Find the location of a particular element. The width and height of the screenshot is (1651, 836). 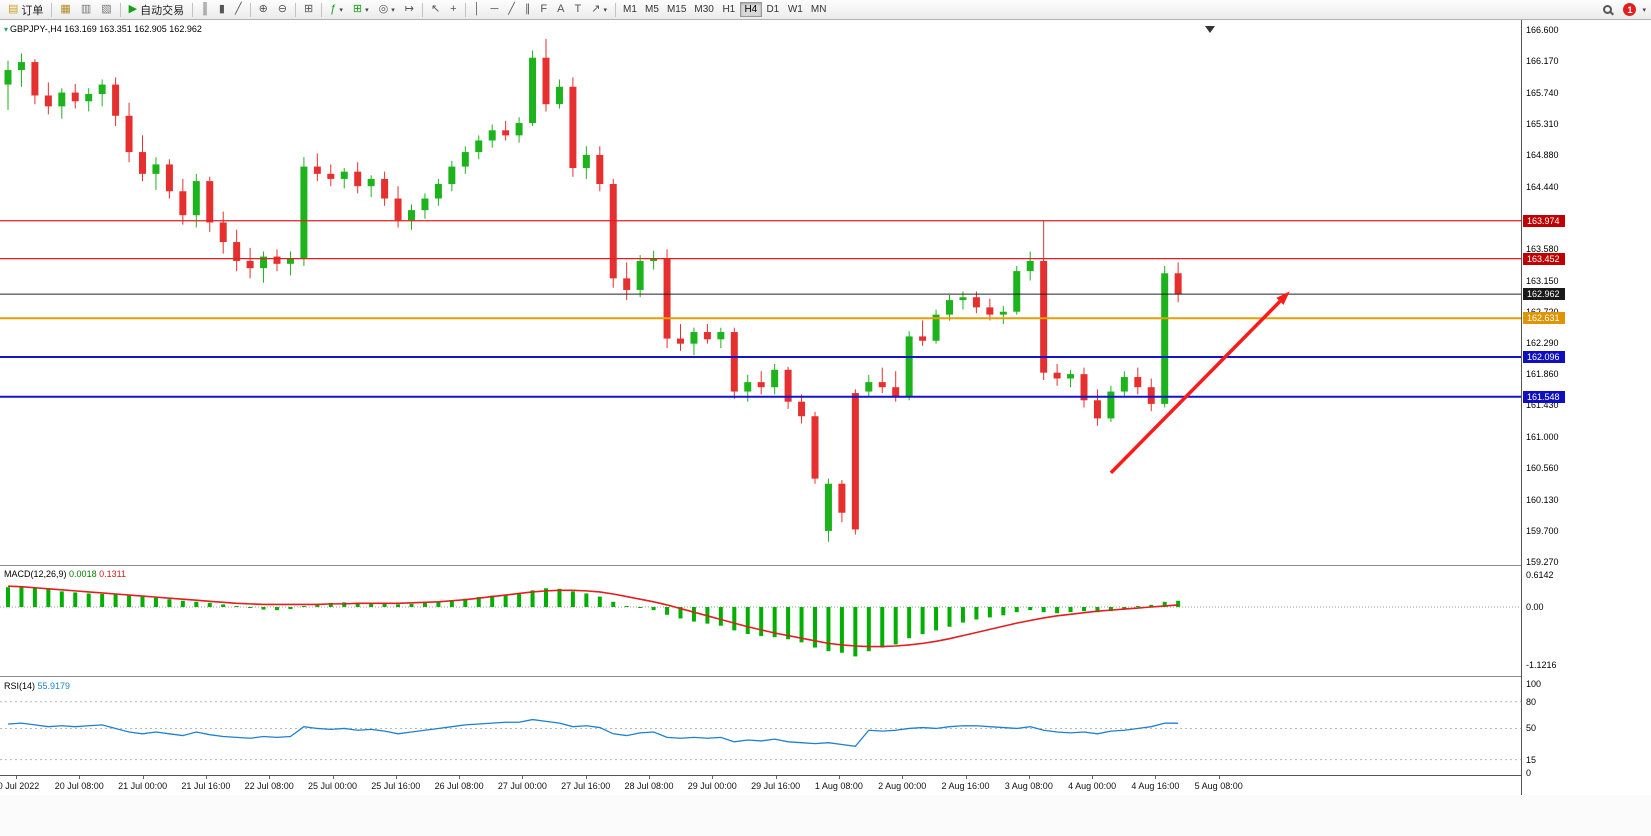

macd-value: 0.0018 is located at coordinates (83, 574).